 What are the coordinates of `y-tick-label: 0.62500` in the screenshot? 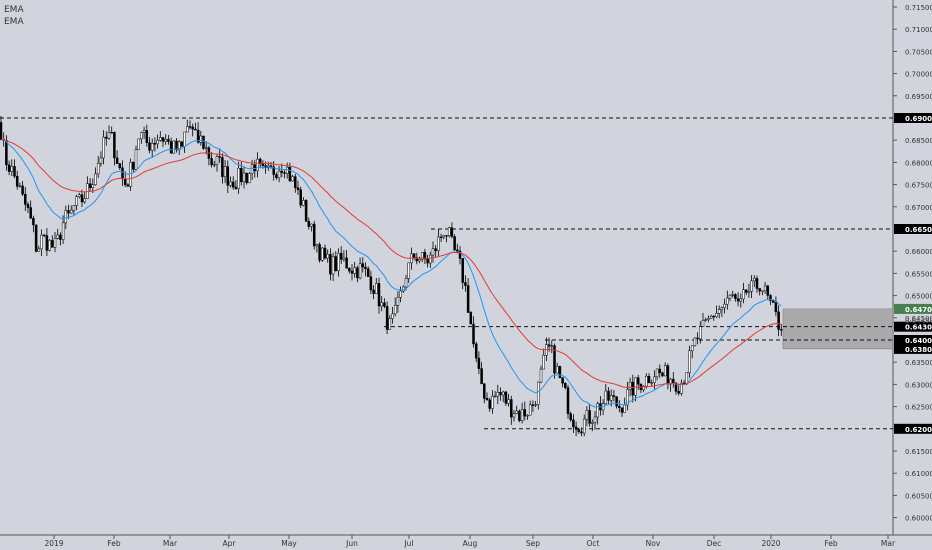 It's located at (918, 408).